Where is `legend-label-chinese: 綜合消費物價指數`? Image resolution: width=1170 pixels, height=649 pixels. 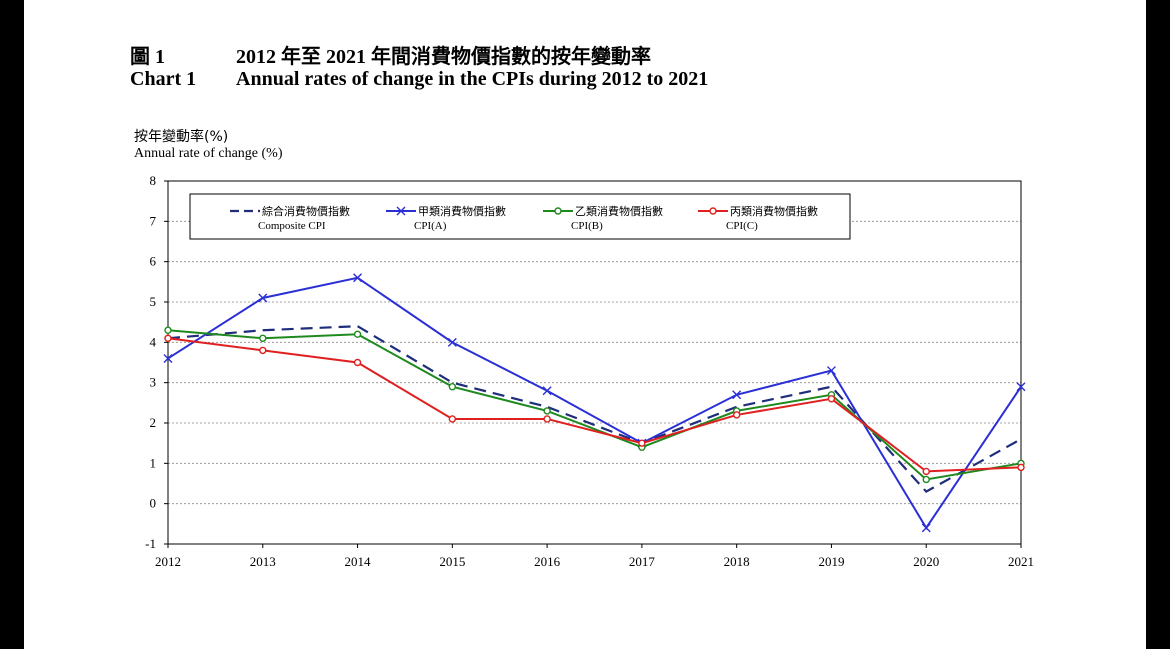 legend-label-chinese: 綜合消費物價指數 is located at coordinates (306, 211).